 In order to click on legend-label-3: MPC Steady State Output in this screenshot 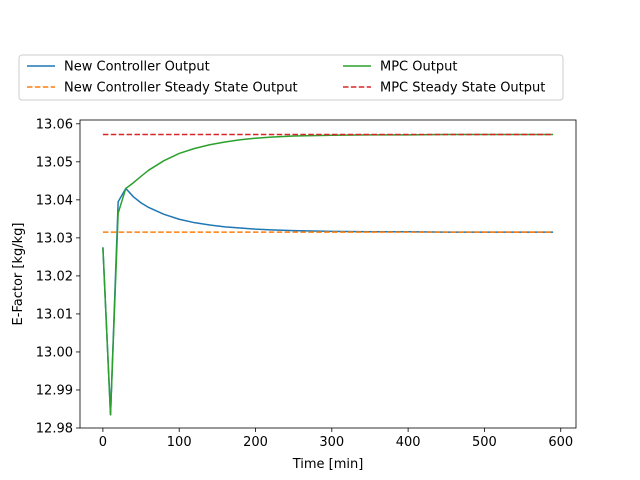, I will do `click(462, 88)`.